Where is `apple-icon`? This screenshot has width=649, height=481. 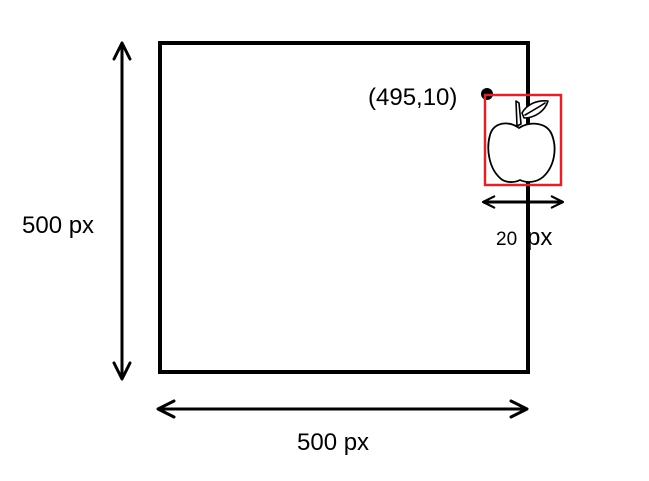
apple-icon is located at coordinates (521, 141).